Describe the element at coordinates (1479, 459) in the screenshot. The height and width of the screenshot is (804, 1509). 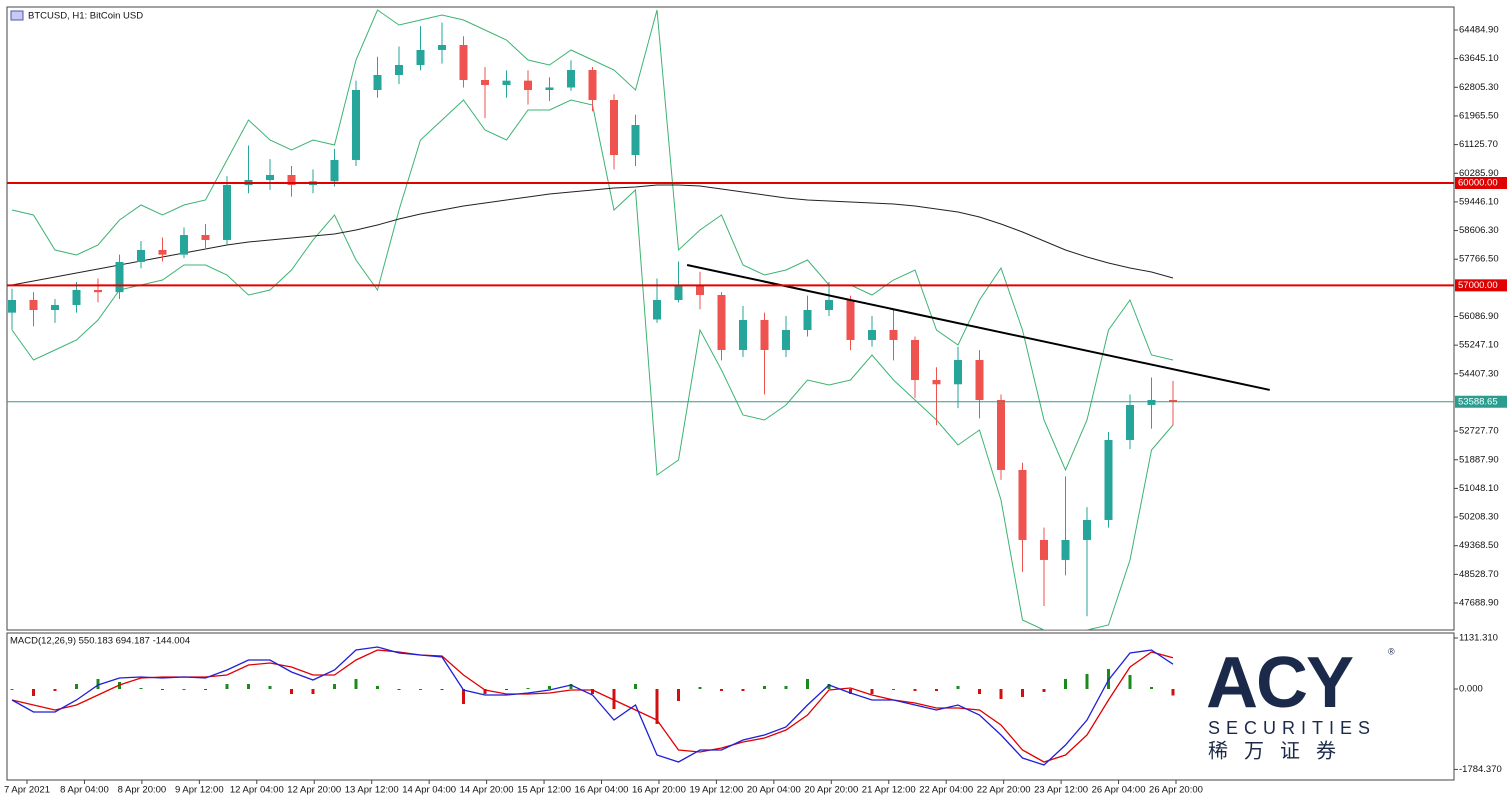
I see `y-tick-label: 51887.90` at that location.